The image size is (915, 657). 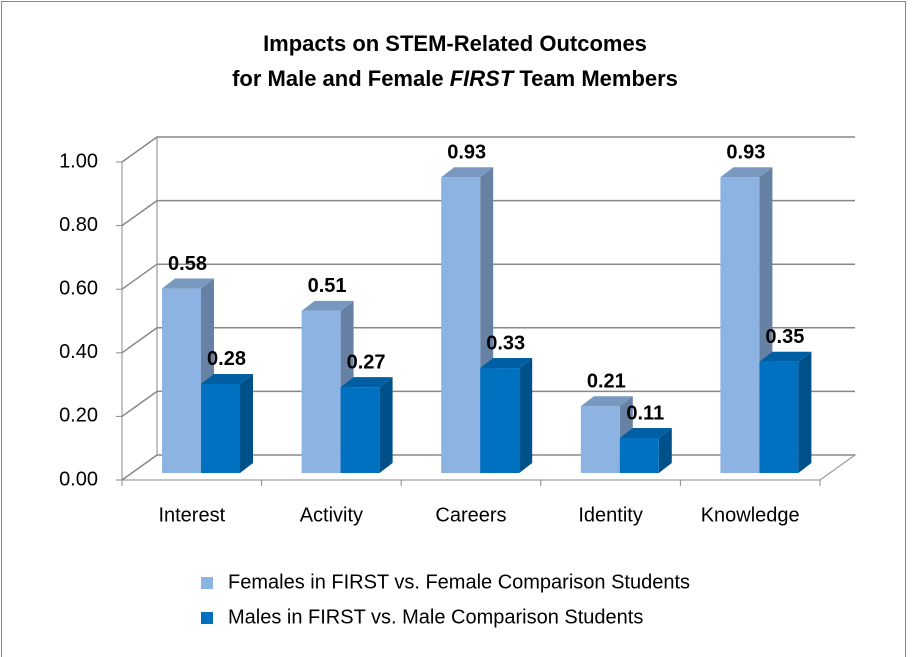 I want to click on title-run: for Male and Female, so click(x=341, y=78).